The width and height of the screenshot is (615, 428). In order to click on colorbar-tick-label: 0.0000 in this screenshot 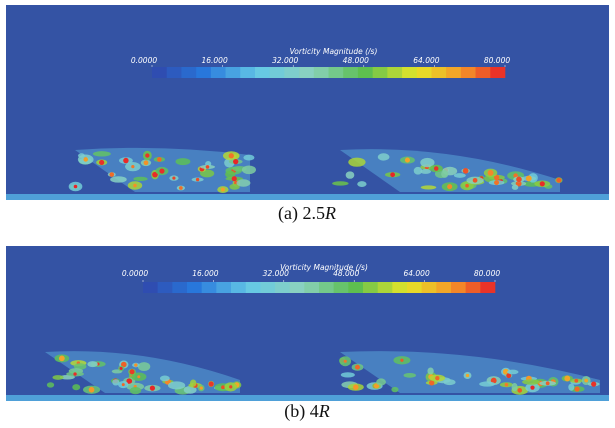, I will do `click(144, 60)`.